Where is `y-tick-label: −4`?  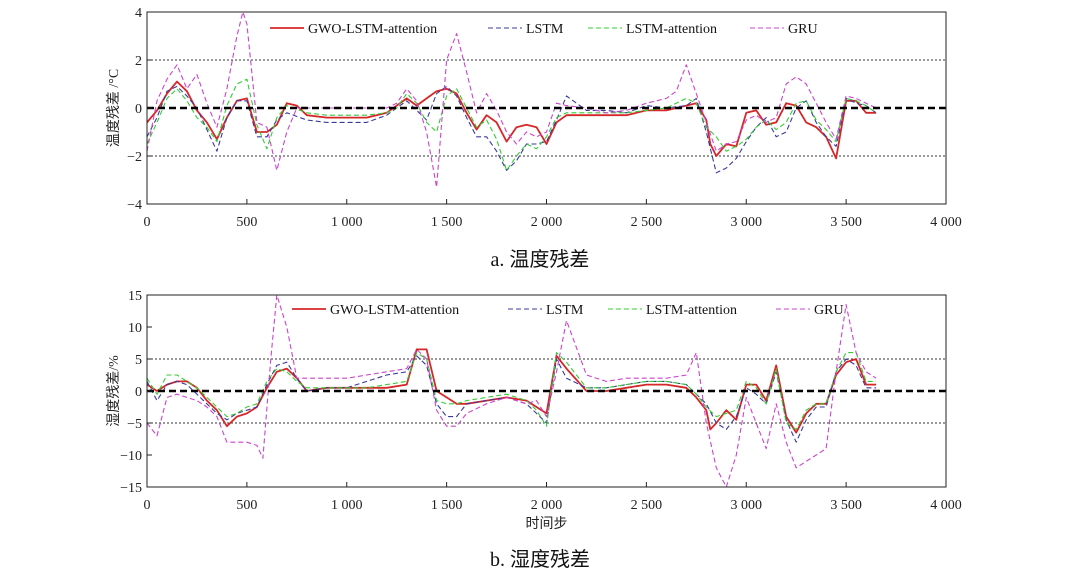 y-tick-label: −4 is located at coordinates (134, 205).